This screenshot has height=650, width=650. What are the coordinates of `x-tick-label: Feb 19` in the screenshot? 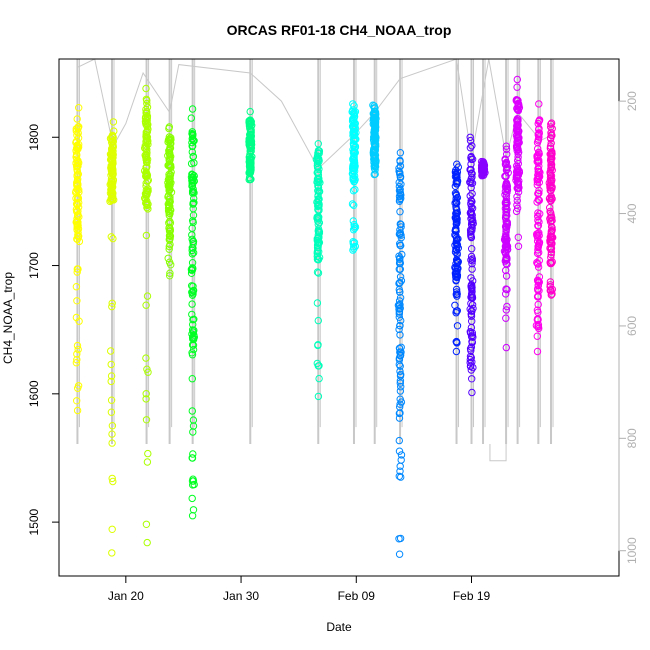 It's located at (472, 596).